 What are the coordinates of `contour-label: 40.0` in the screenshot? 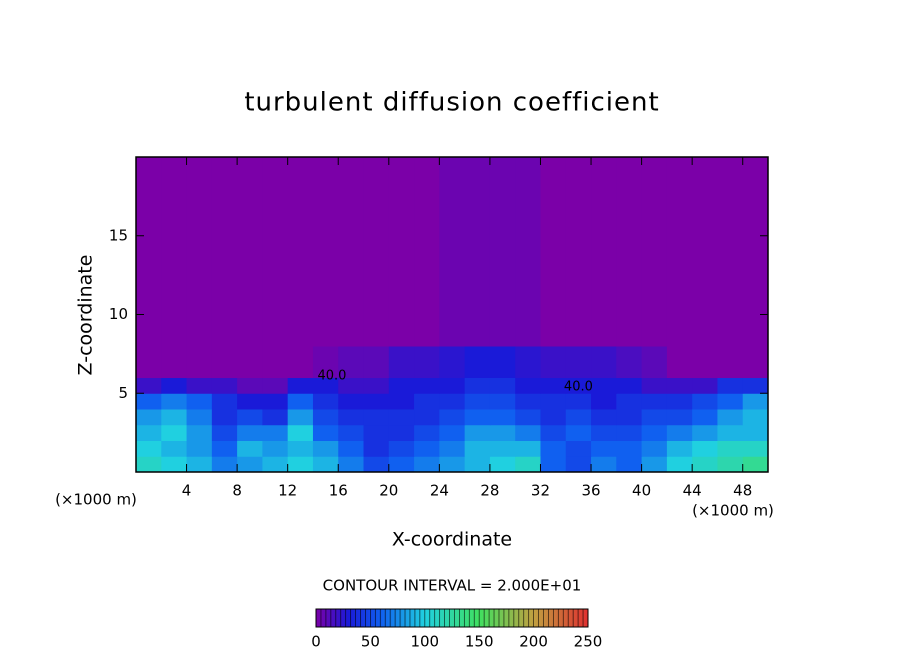 It's located at (331, 375).